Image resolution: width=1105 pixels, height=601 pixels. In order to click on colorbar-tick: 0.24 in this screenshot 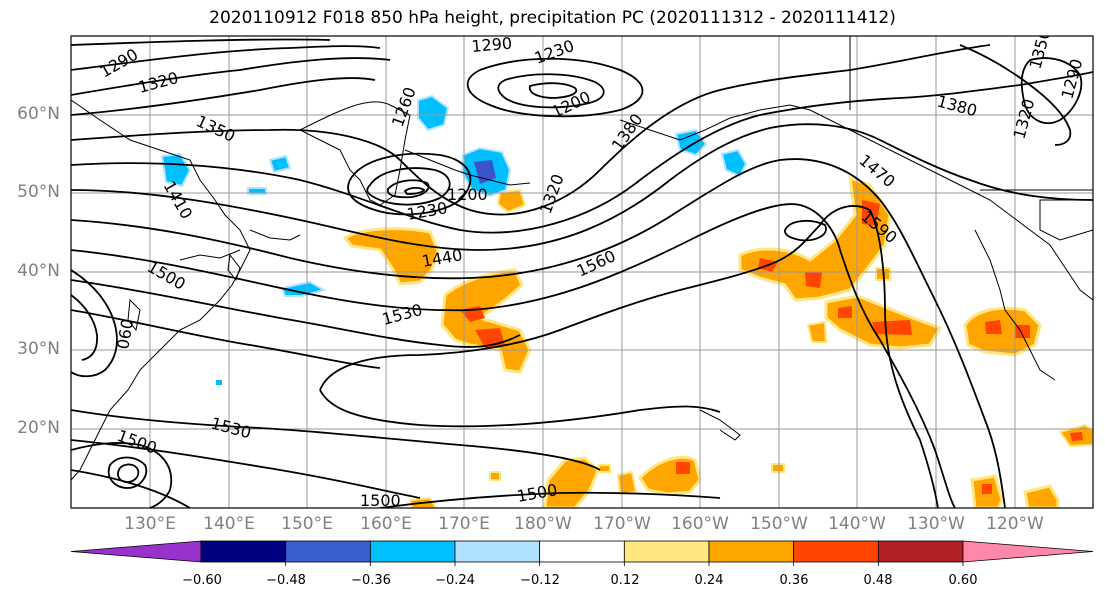, I will do `click(709, 580)`.